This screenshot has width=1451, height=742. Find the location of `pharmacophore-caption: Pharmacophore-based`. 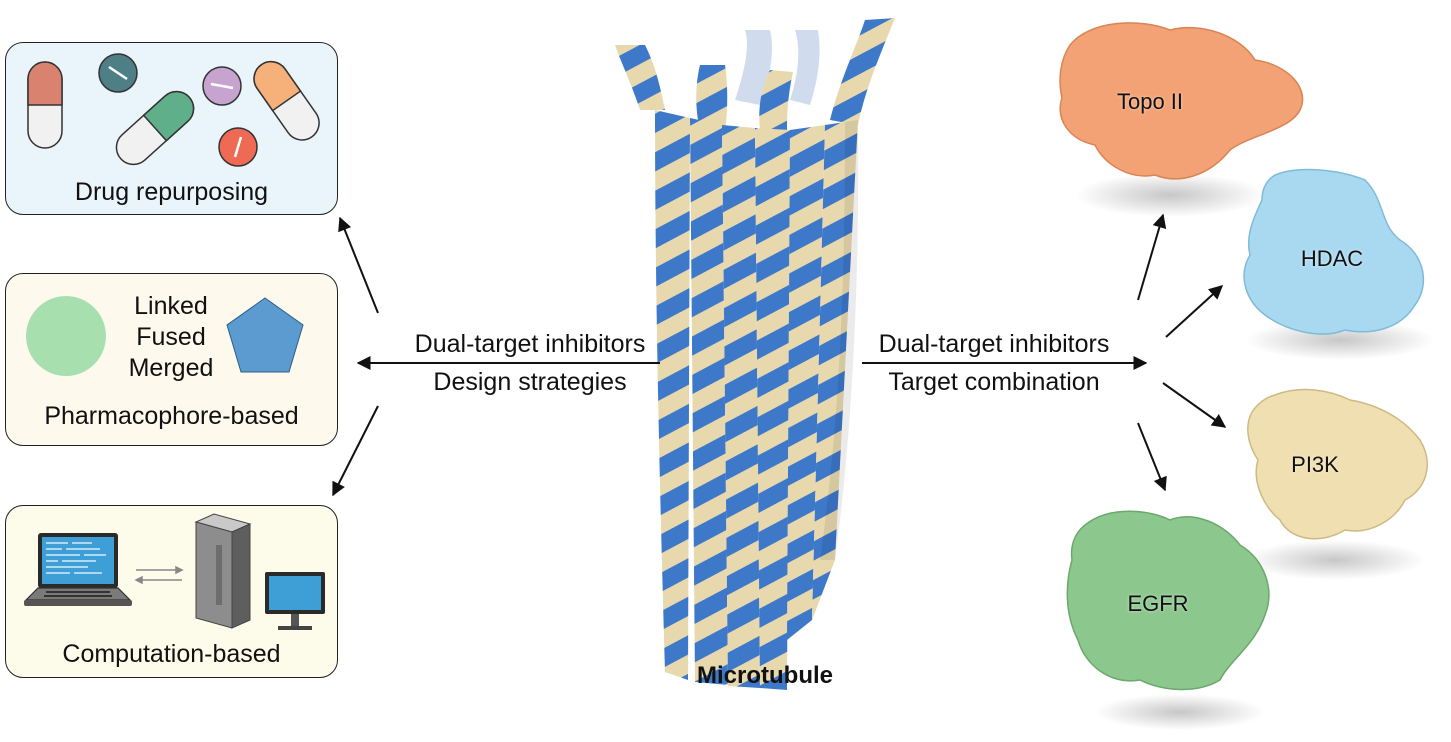

pharmacophore-caption: Pharmacophore-based is located at coordinates (171, 416).